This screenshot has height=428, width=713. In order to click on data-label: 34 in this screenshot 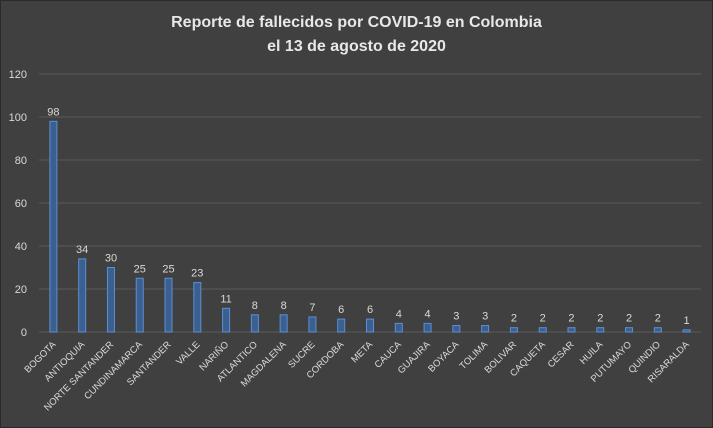, I will do `click(82, 250)`.